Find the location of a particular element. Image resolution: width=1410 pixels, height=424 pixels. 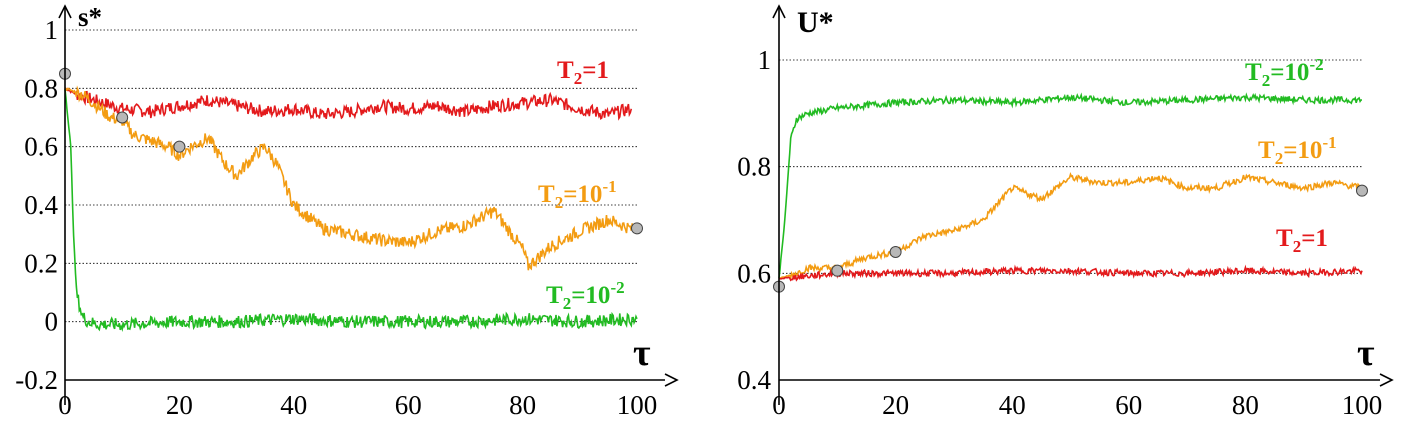

y-tick-label: 0 is located at coordinates (52, 322).